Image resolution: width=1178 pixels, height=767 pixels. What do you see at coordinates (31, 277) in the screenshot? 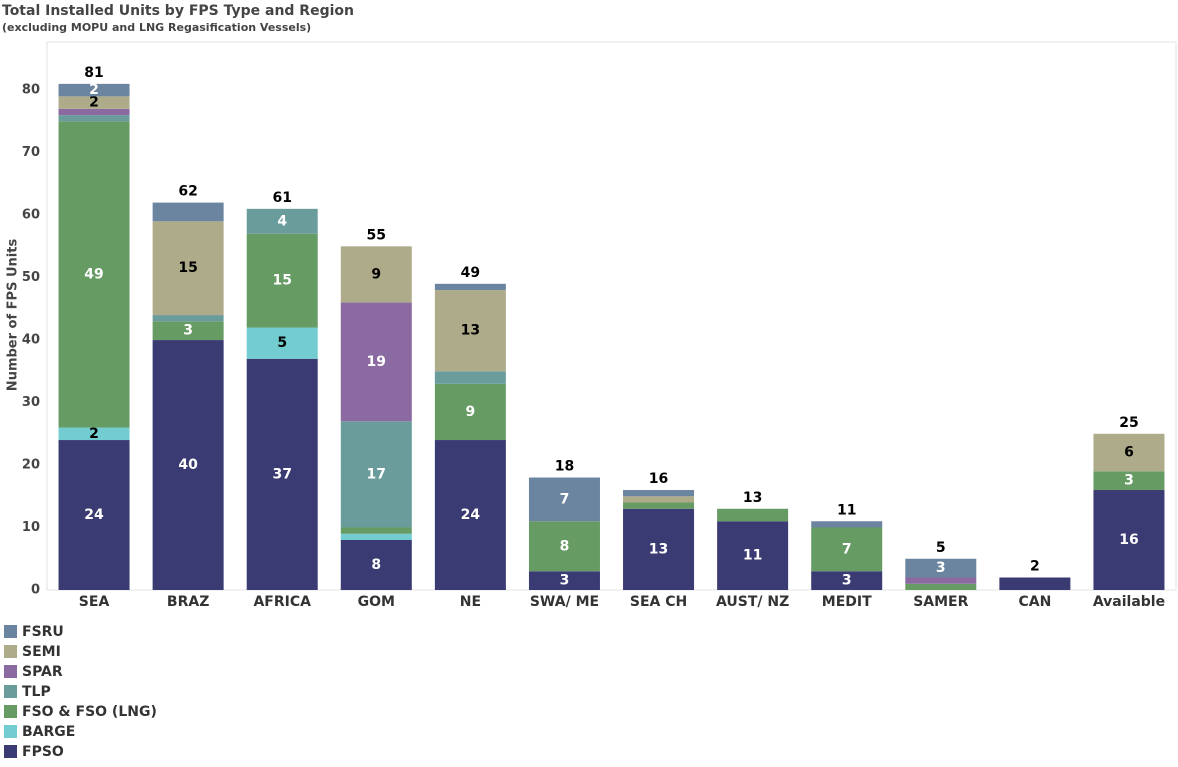
I see `y-tick-label: 50` at bounding box center [31, 277].